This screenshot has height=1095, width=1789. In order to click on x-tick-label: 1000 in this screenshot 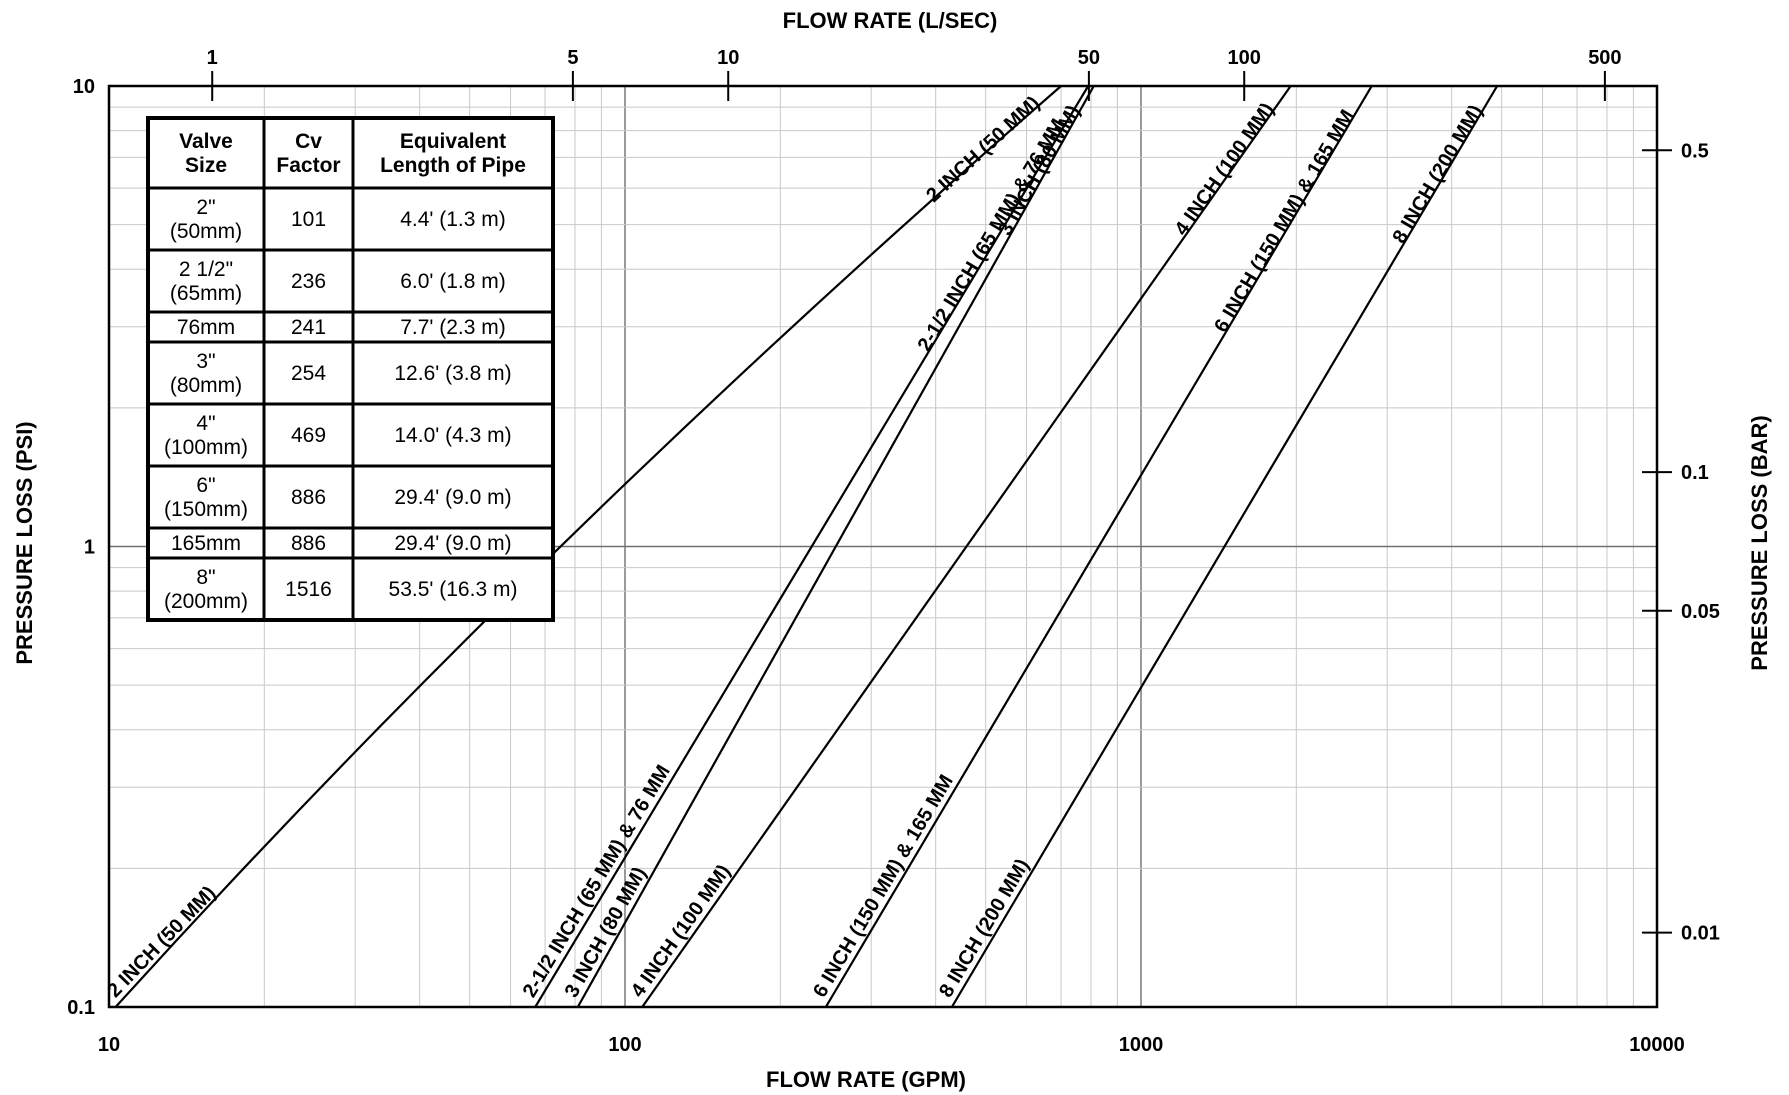, I will do `click(1141, 1045)`.